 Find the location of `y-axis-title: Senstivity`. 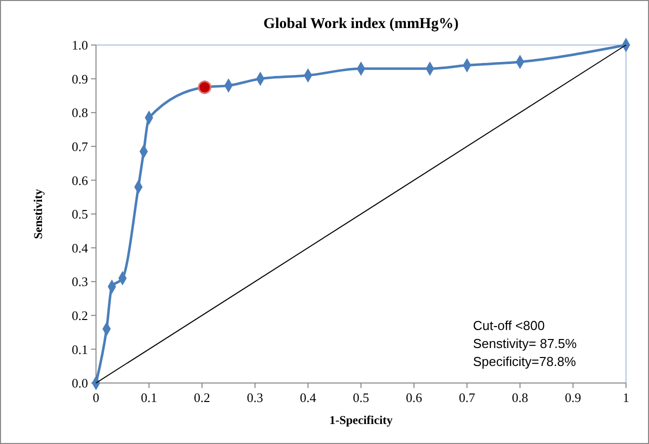

y-axis-title: Senstivity is located at coordinates (38, 214).